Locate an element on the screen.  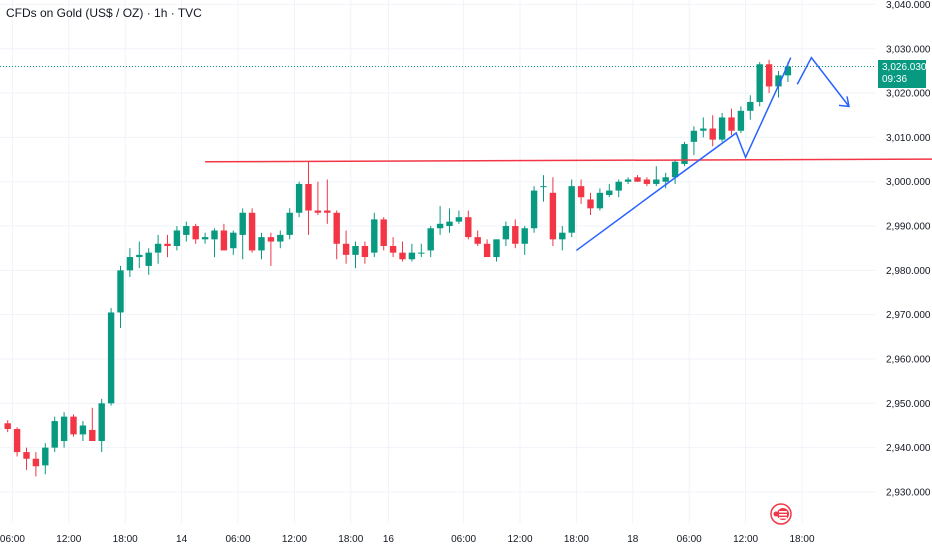
price-tick-label: 2,950.000 is located at coordinates (908, 404).